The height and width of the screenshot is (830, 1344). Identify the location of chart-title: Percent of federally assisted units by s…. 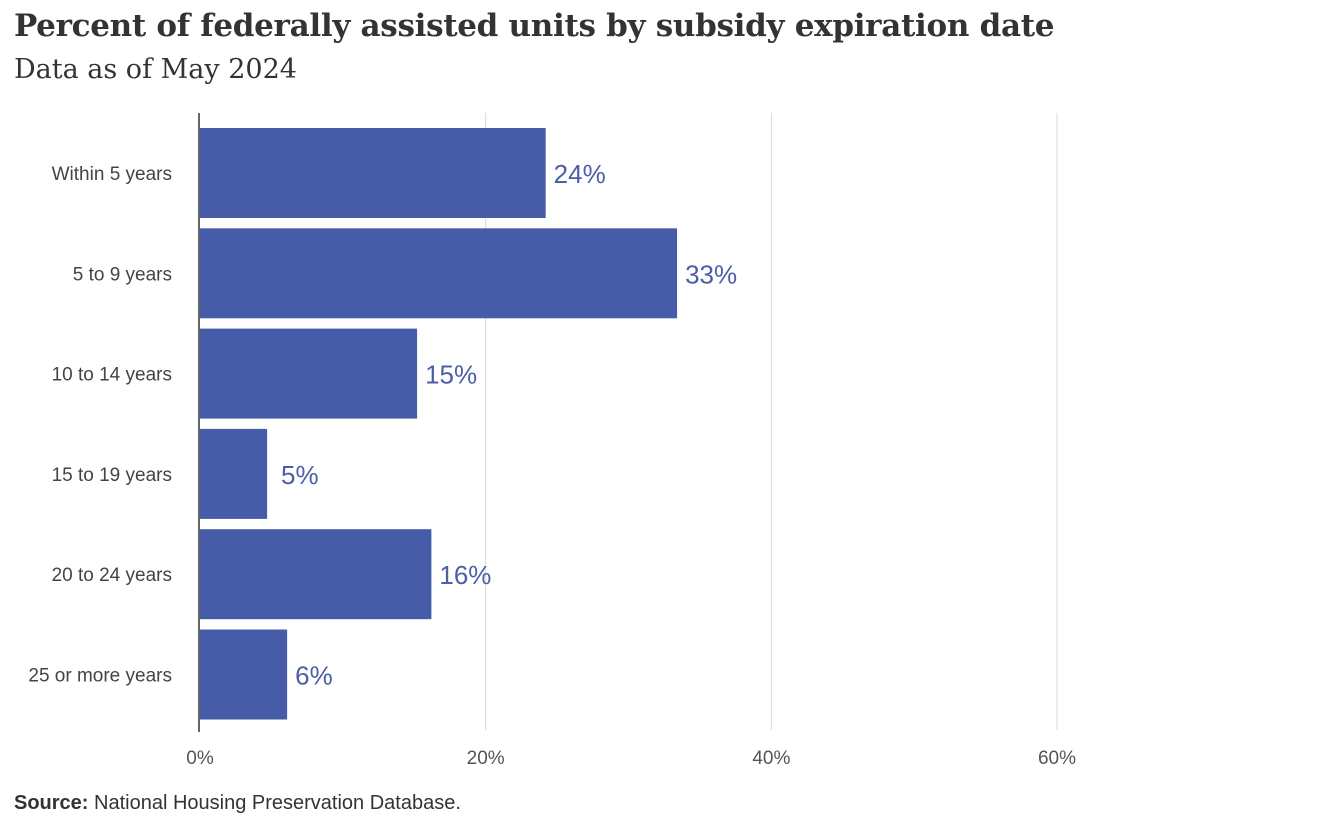
(534, 26).